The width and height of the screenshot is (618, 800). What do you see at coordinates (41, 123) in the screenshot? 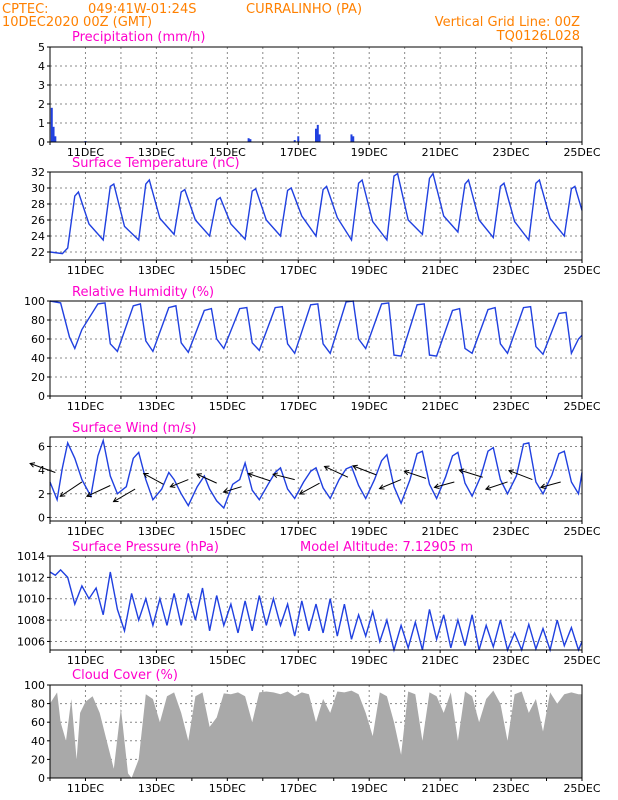
I see `y-tick-label: 1` at bounding box center [41, 123].